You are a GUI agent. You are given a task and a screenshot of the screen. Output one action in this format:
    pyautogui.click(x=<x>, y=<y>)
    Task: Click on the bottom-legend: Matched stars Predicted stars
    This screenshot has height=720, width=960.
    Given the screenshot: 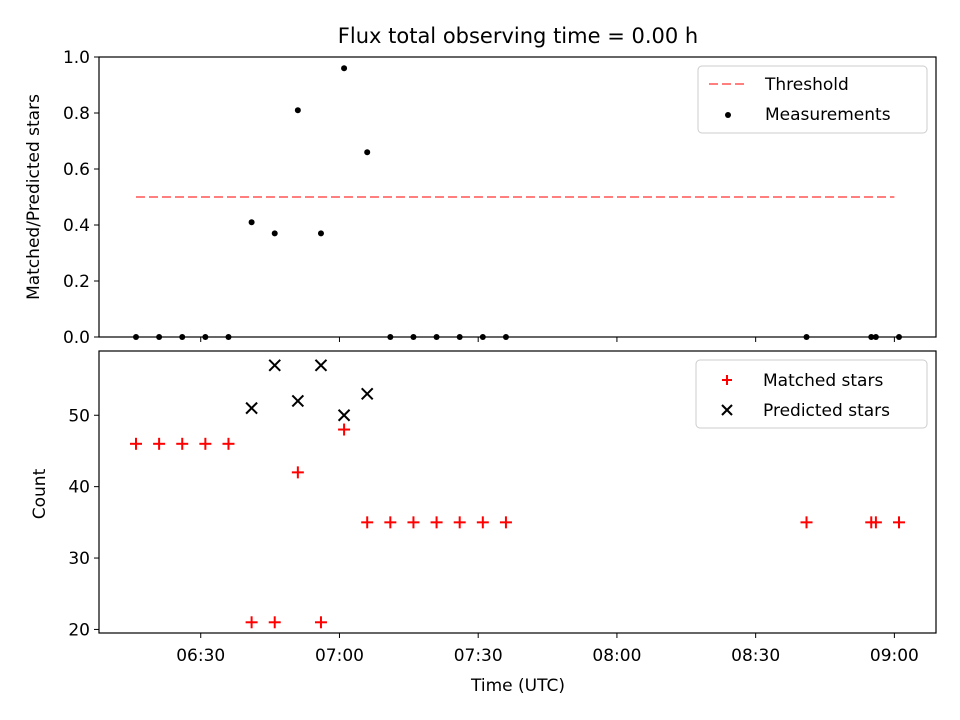 What is the action you would take?
    pyautogui.click(x=811, y=394)
    